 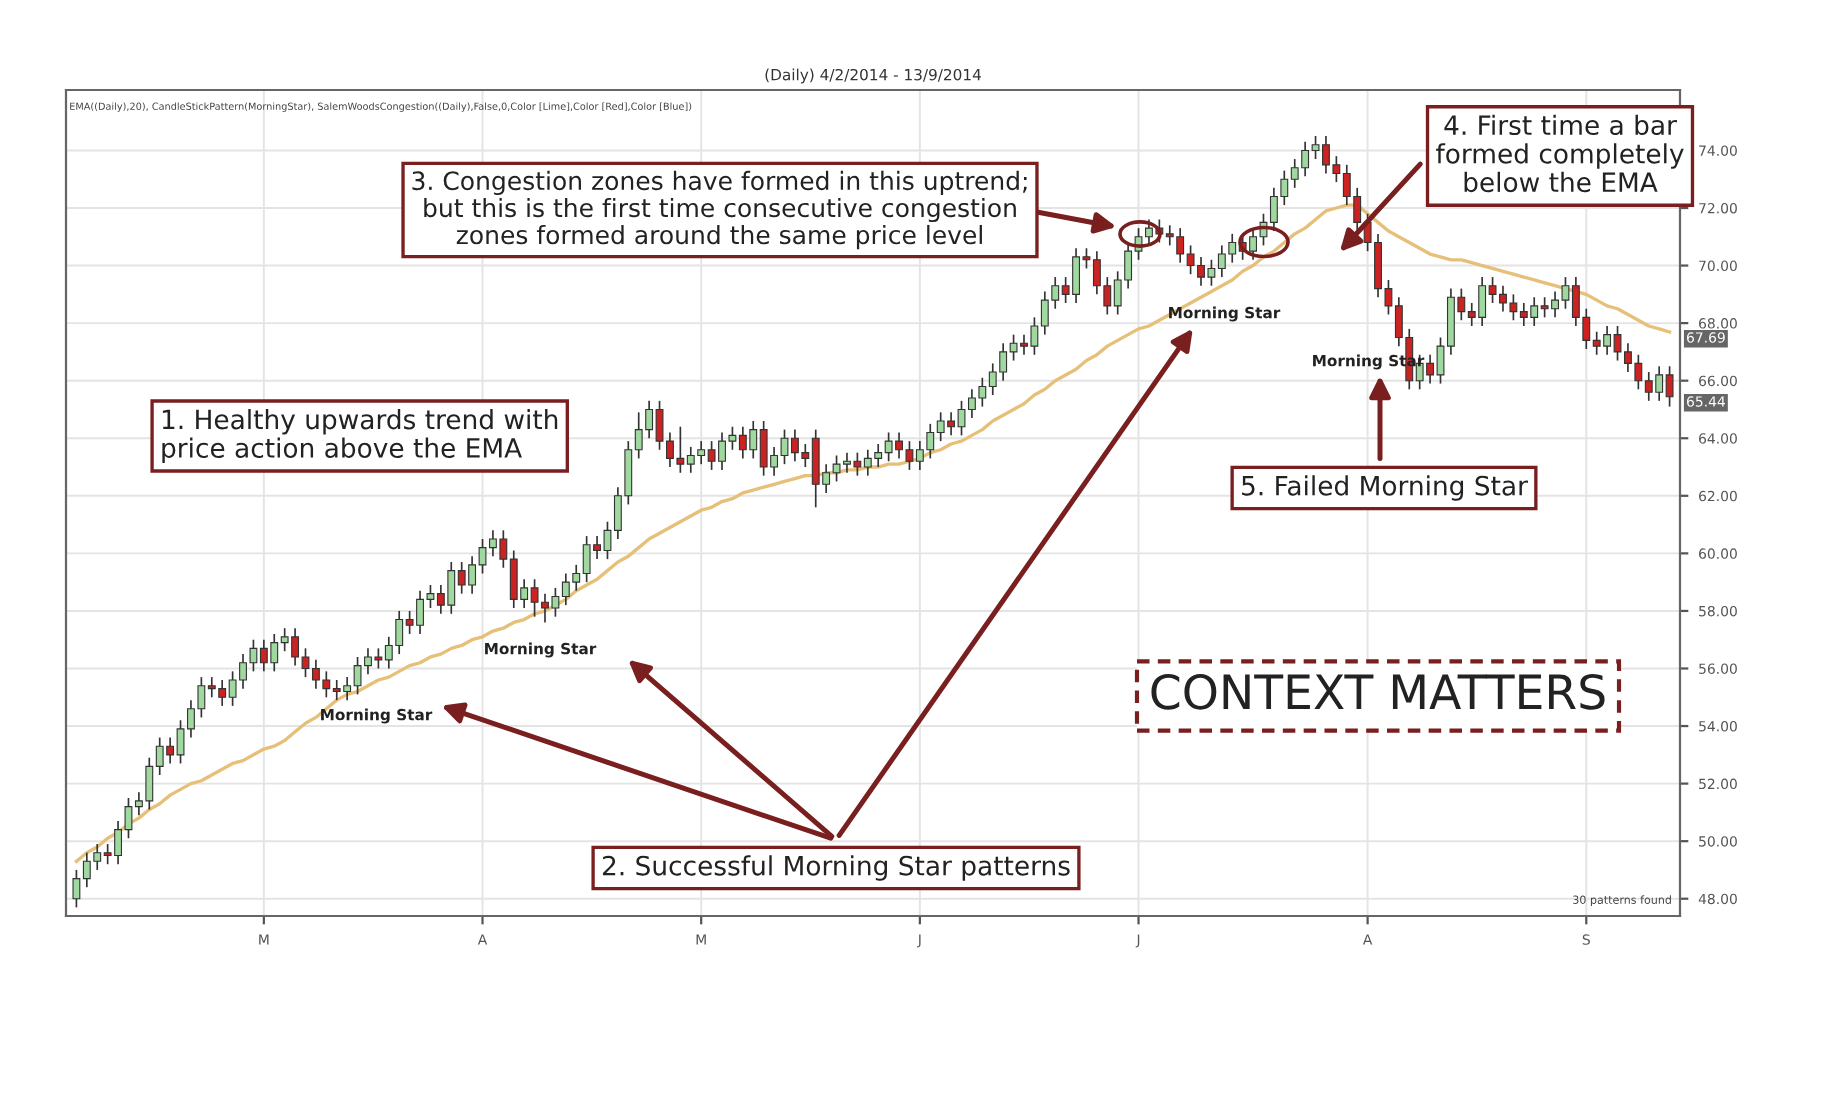 I want to click on annotation: 5. Failed Morning Star, so click(x=1385, y=488).